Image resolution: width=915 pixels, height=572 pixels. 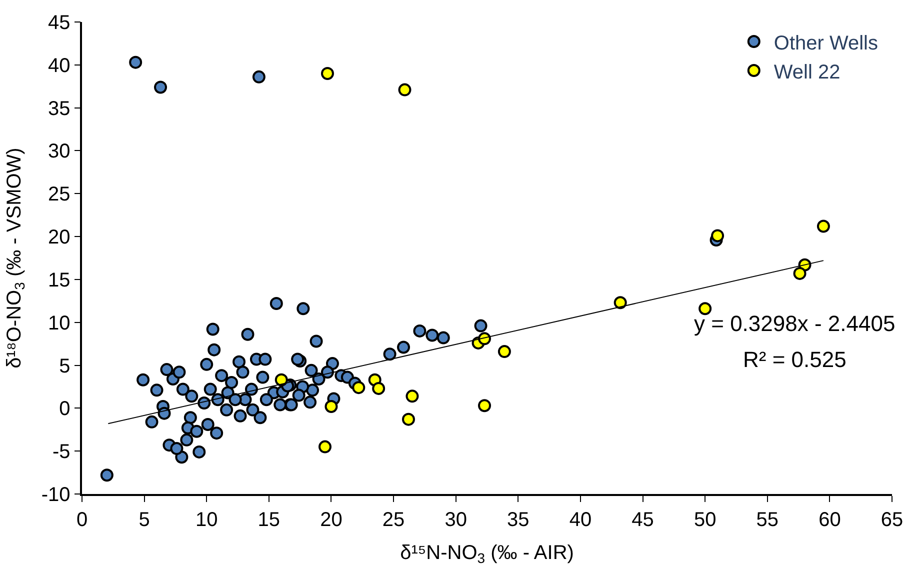 What do you see at coordinates (767, 519) in the screenshot?
I see `x-tick-label: 55` at bounding box center [767, 519].